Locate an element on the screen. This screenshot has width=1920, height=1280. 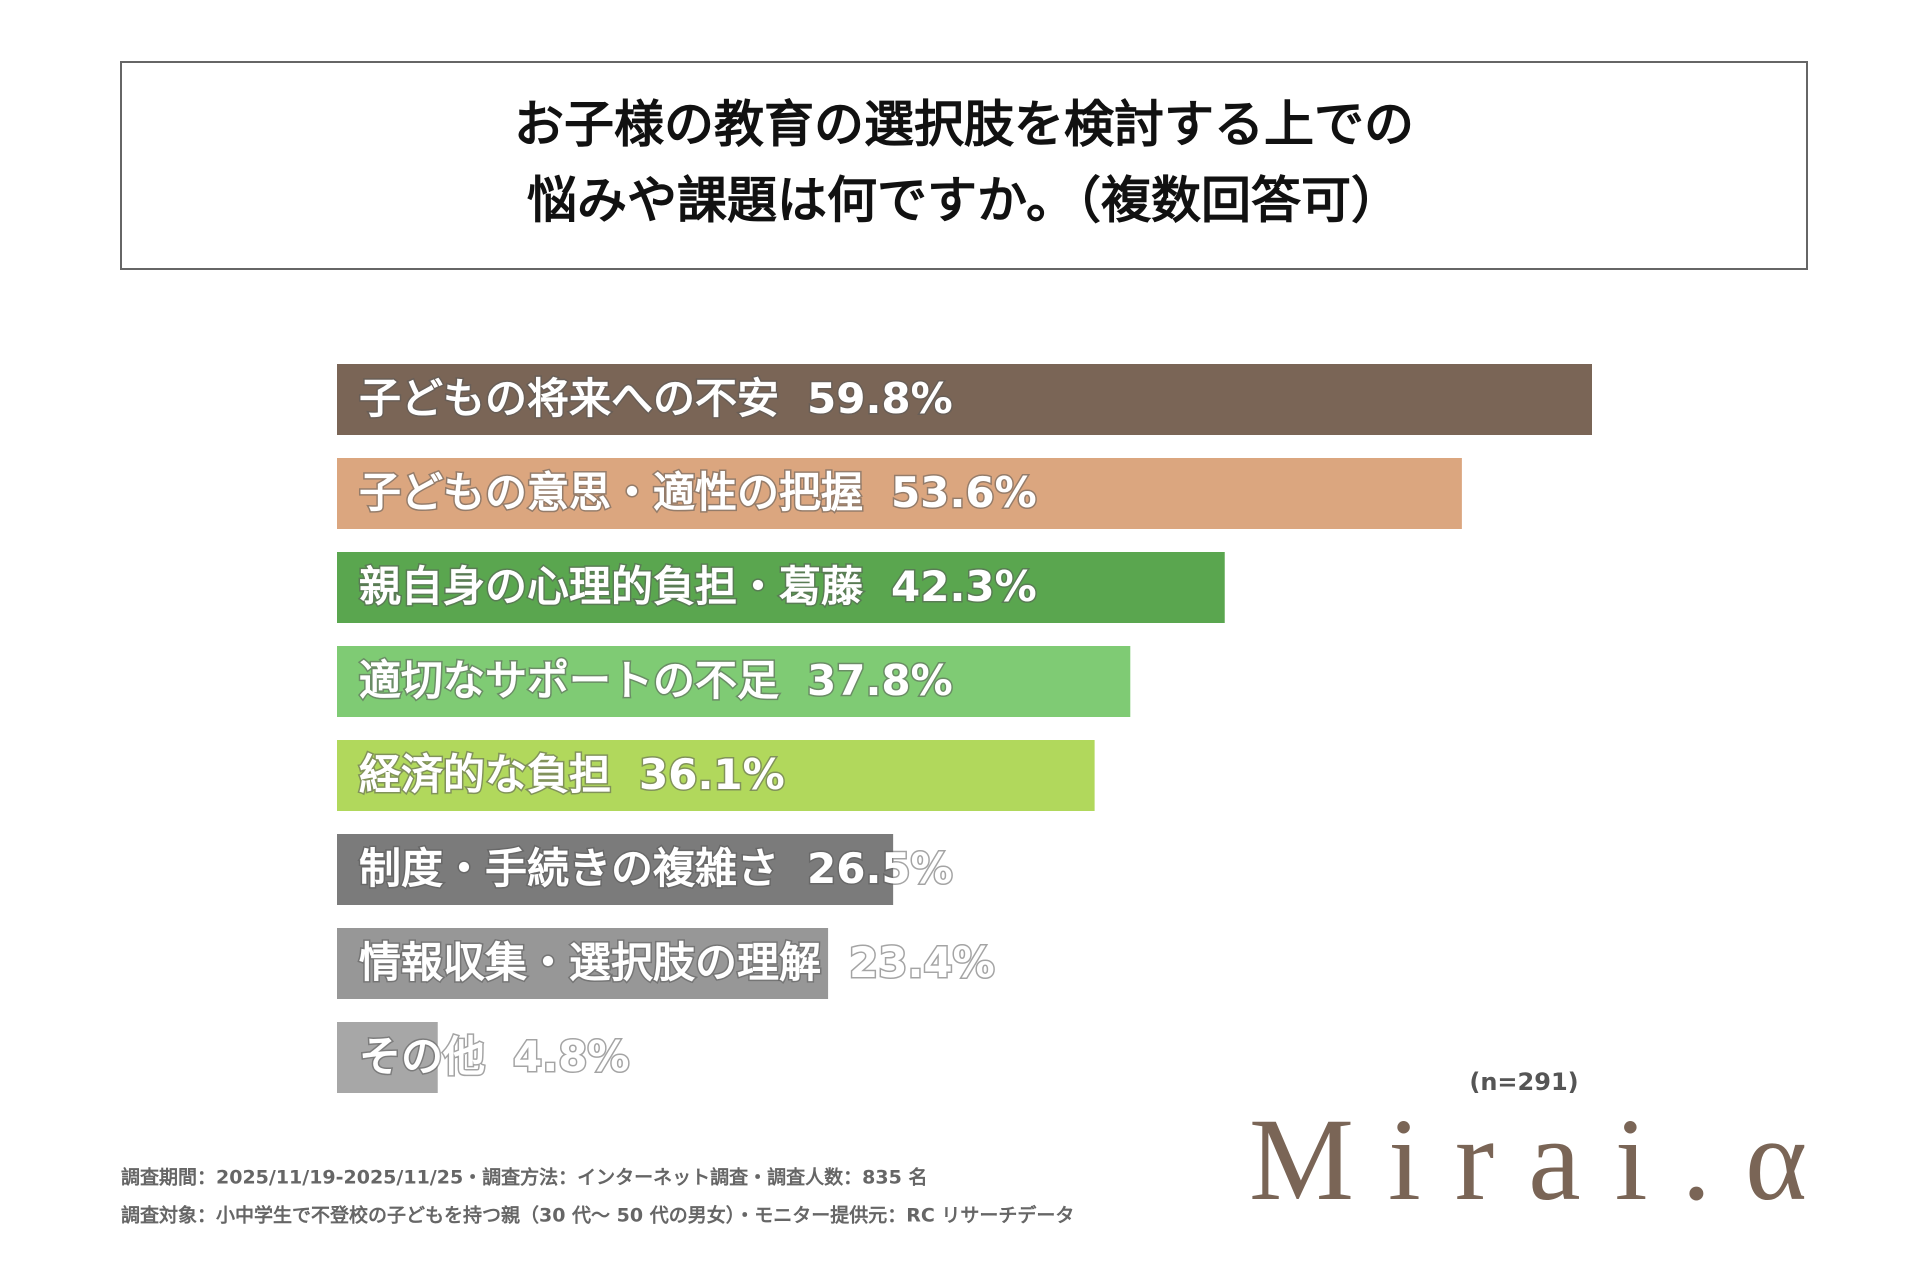
bar-label: 親自身の心理的負担・葛藤 is located at coordinates (611, 586).